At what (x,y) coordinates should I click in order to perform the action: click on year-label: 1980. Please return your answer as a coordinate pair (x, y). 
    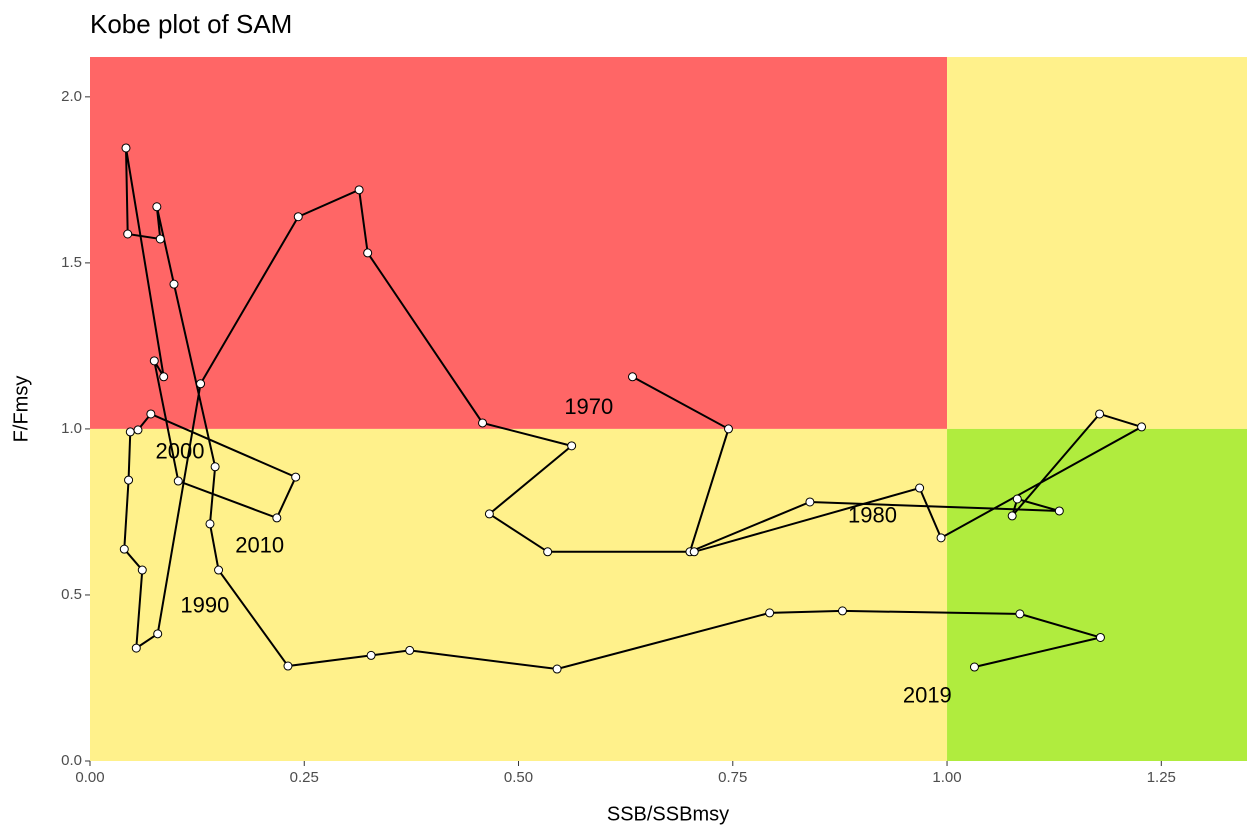
    Looking at the image, I should click on (872, 515).